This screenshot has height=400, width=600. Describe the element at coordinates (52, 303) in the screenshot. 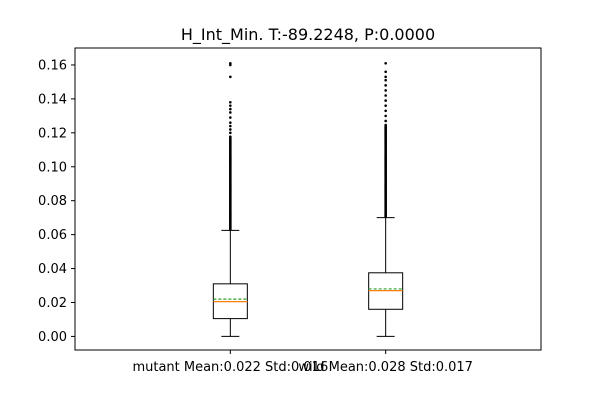

I see `y-tick-label: 0.02` at that location.